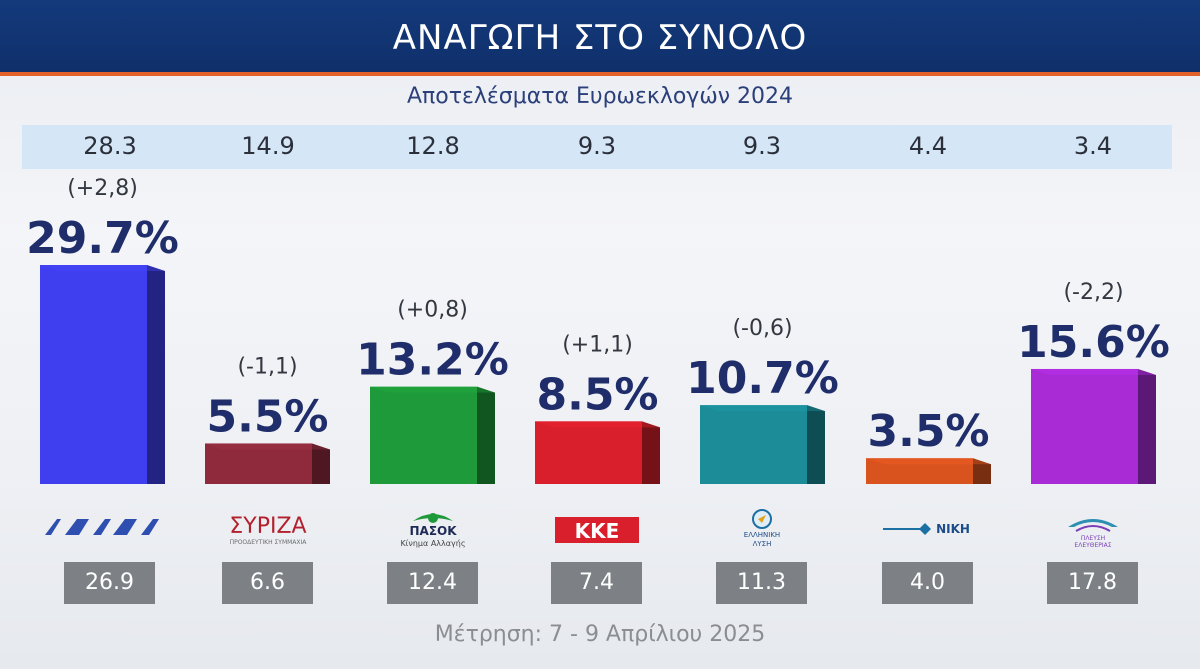  What do you see at coordinates (928, 431) in the screenshot?
I see `value-label-niki: 3.5%` at bounding box center [928, 431].